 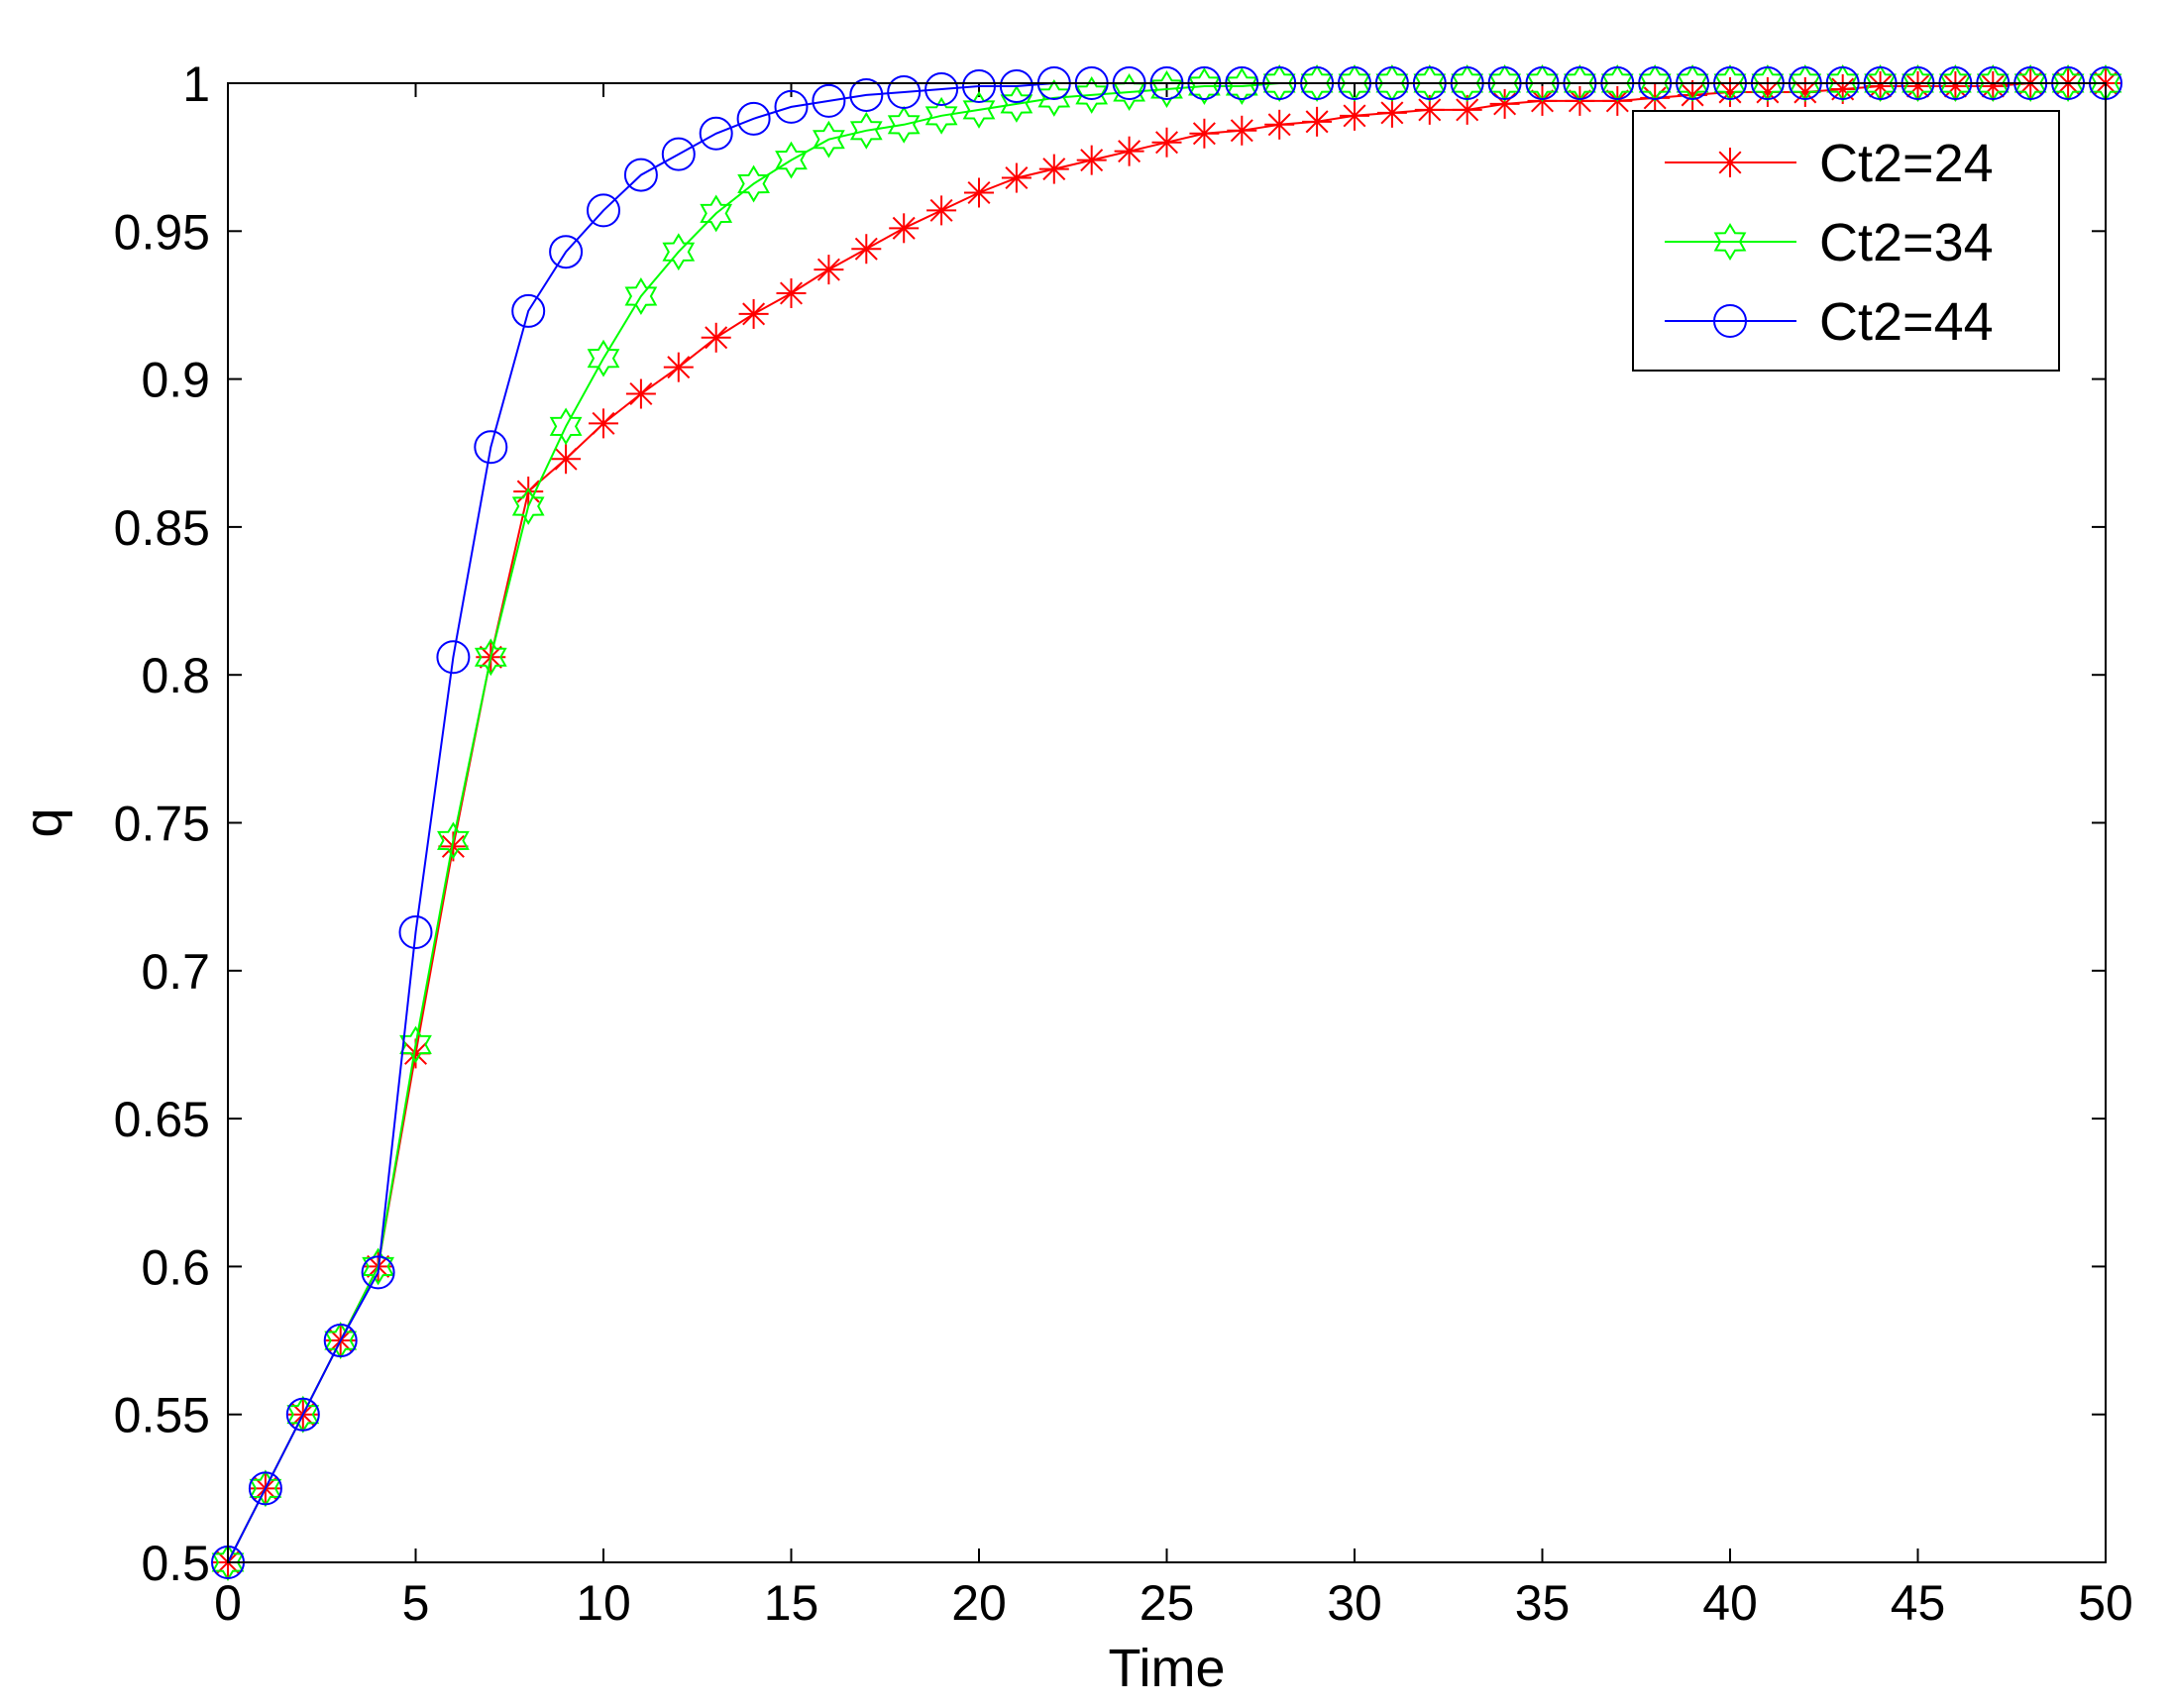 I want to click on legend-entry: Ct2=44, so click(x=1829, y=322).